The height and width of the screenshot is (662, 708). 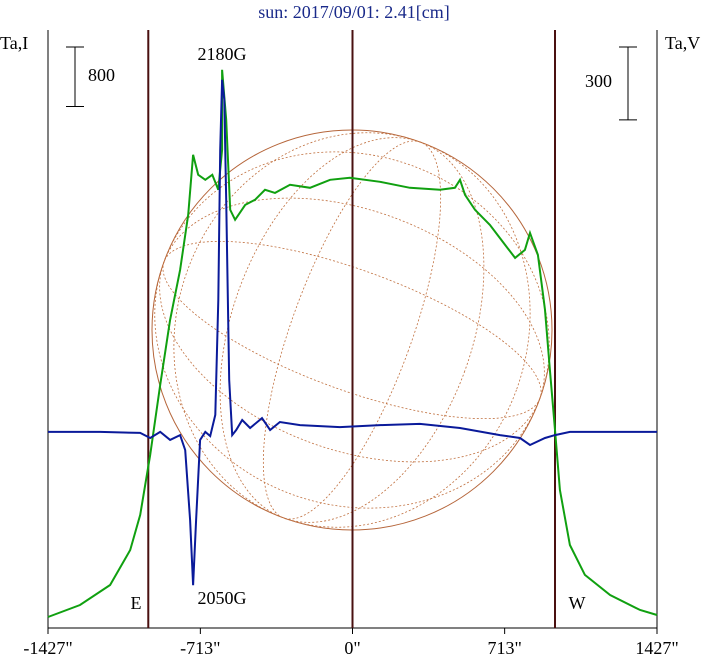 What do you see at coordinates (504, 648) in the screenshot?
I see `x-tick-label: 713"` at bounding box center [504, 648].